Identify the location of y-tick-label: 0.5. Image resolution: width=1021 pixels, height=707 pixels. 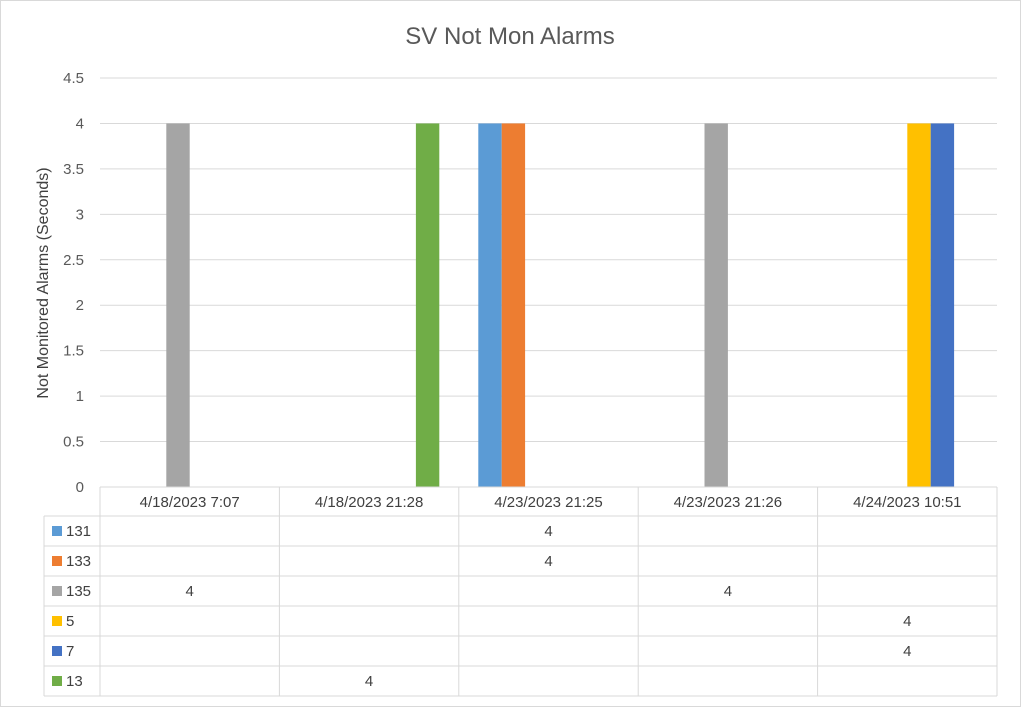
(73, 442).